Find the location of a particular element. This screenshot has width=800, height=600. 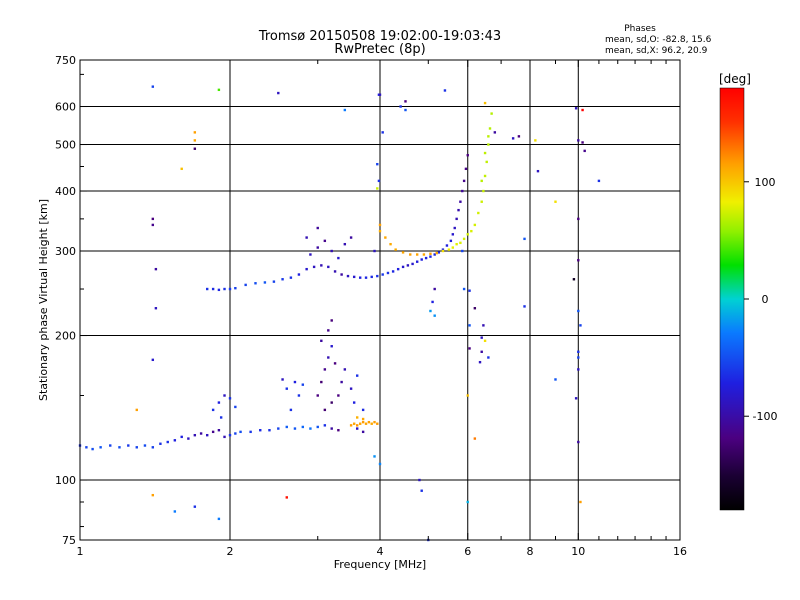

colorbar-label: [deg] is located at coordinates (735, 79).